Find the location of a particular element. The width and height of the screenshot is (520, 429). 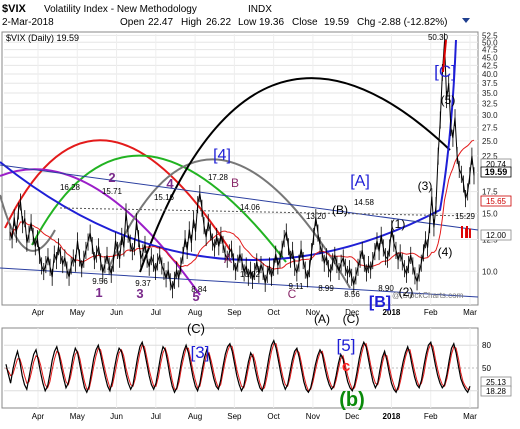

wave-label: [A] is located at coordinates (360, 181).